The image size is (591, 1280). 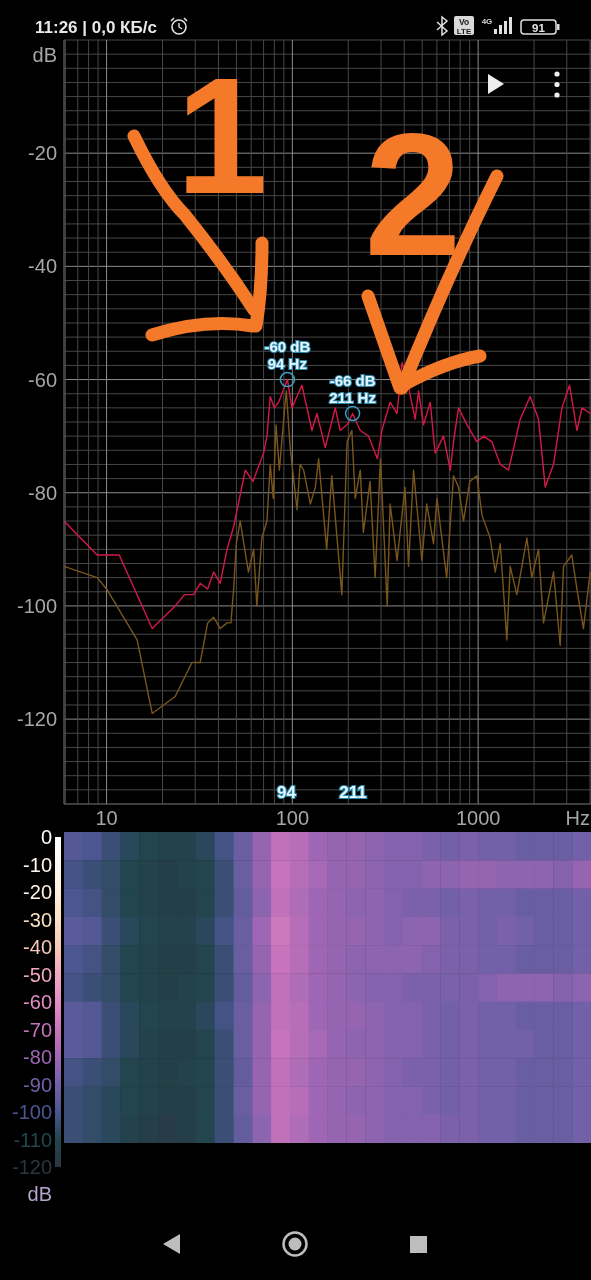 I want to click on x-tick-label: 1000, so click(x=478, y=818).